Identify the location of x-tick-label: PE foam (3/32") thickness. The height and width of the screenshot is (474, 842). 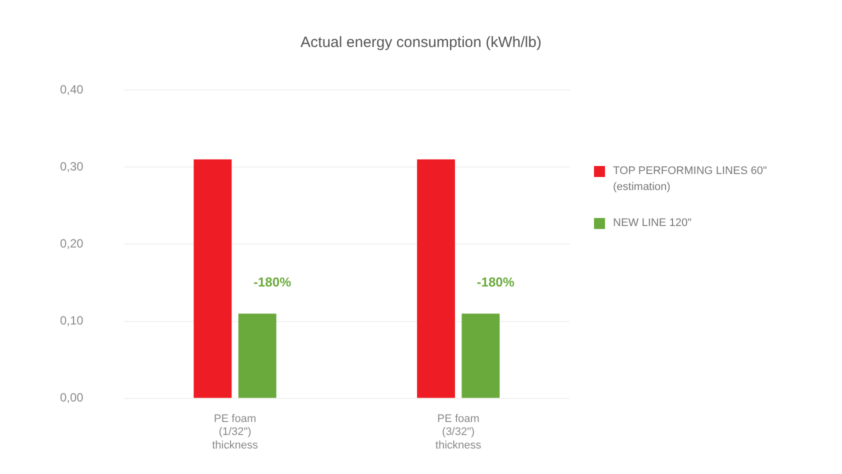
(458, 432).